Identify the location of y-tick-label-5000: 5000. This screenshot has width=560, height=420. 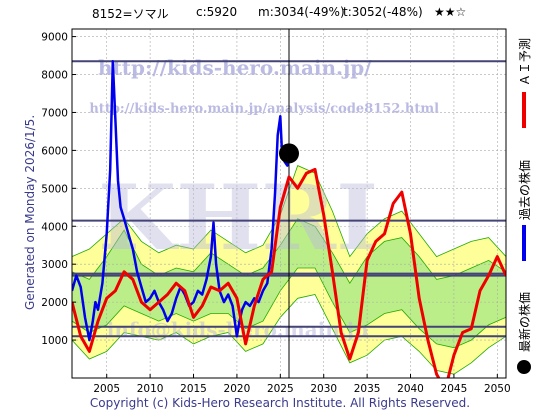
(54, 189).